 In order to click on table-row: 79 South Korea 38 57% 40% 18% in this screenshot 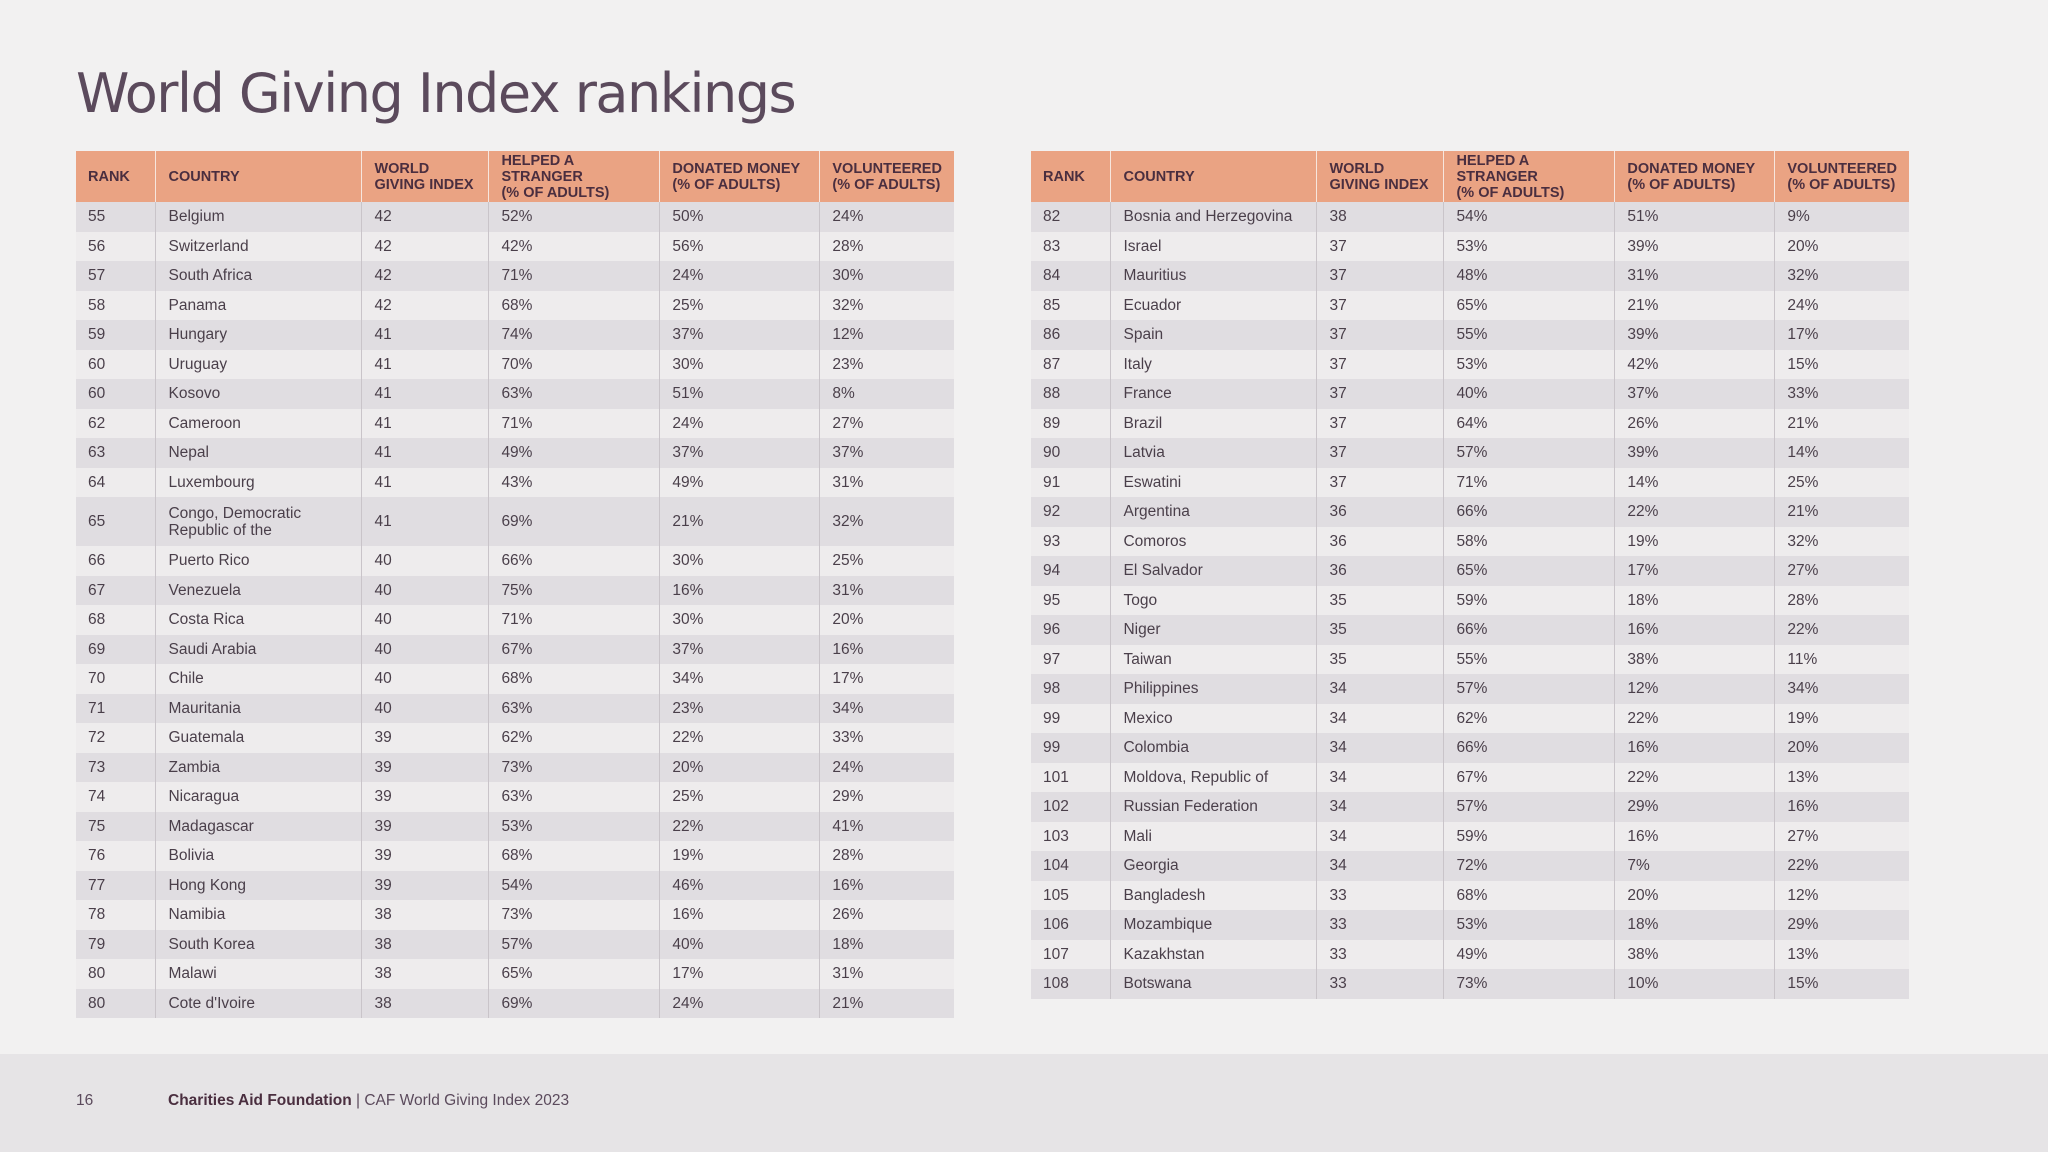, I will do `click(515, 944)`.